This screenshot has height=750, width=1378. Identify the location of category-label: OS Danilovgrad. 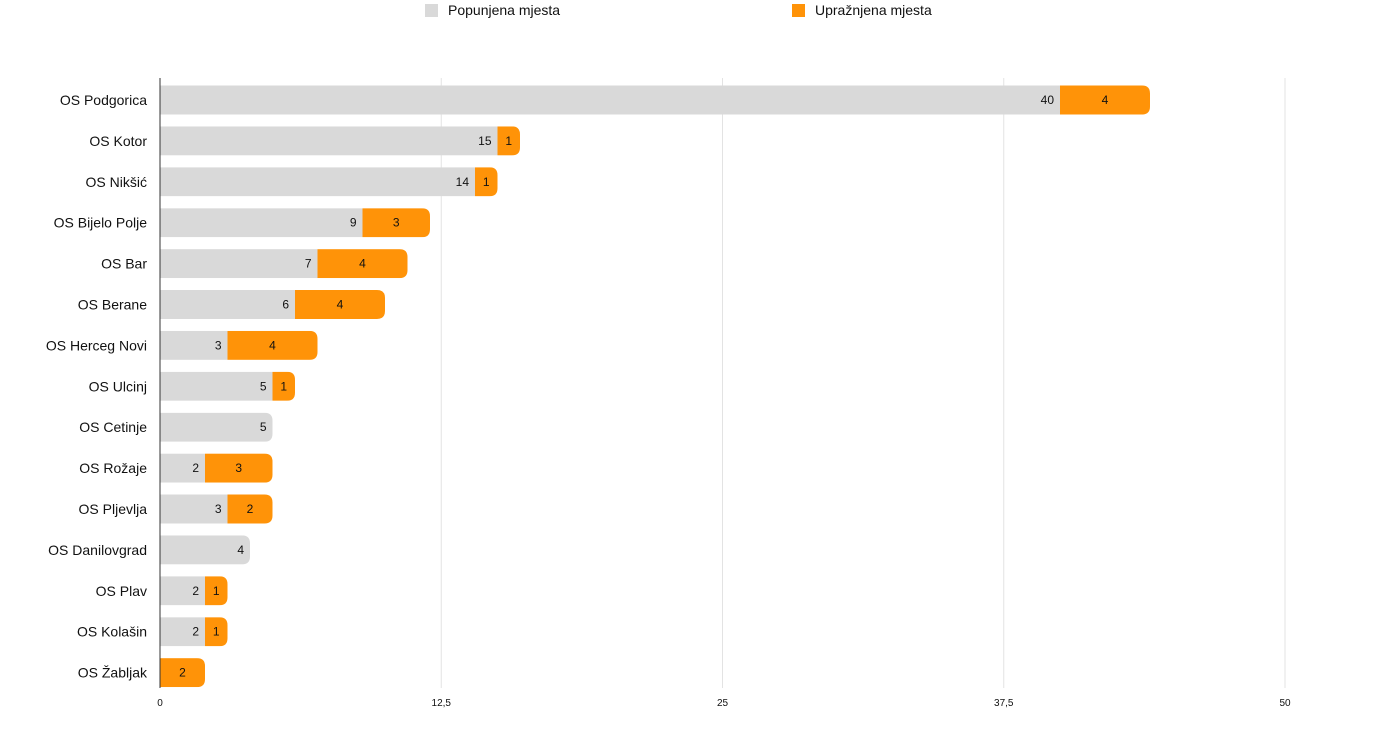
(97, 550).